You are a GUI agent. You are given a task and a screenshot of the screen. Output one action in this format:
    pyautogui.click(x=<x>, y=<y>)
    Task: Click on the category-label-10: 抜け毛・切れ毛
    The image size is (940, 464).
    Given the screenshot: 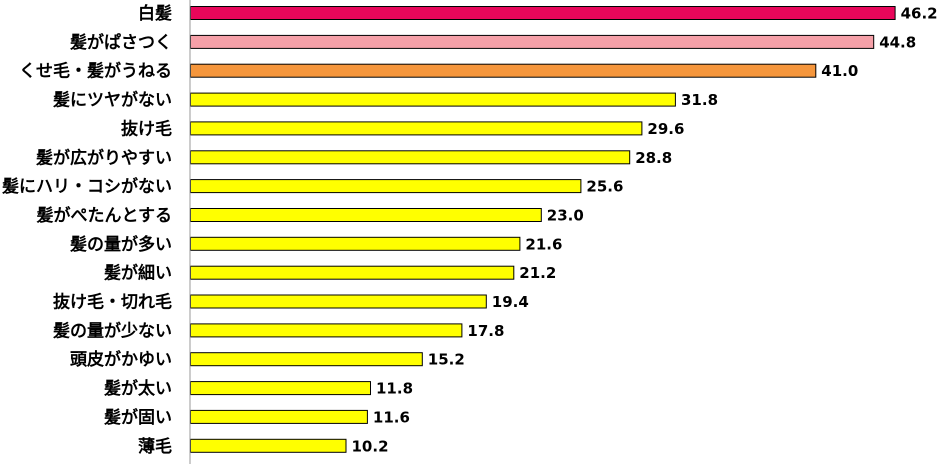 What is the action you would take?
    pyautogui.click(x=112, y=302)
    